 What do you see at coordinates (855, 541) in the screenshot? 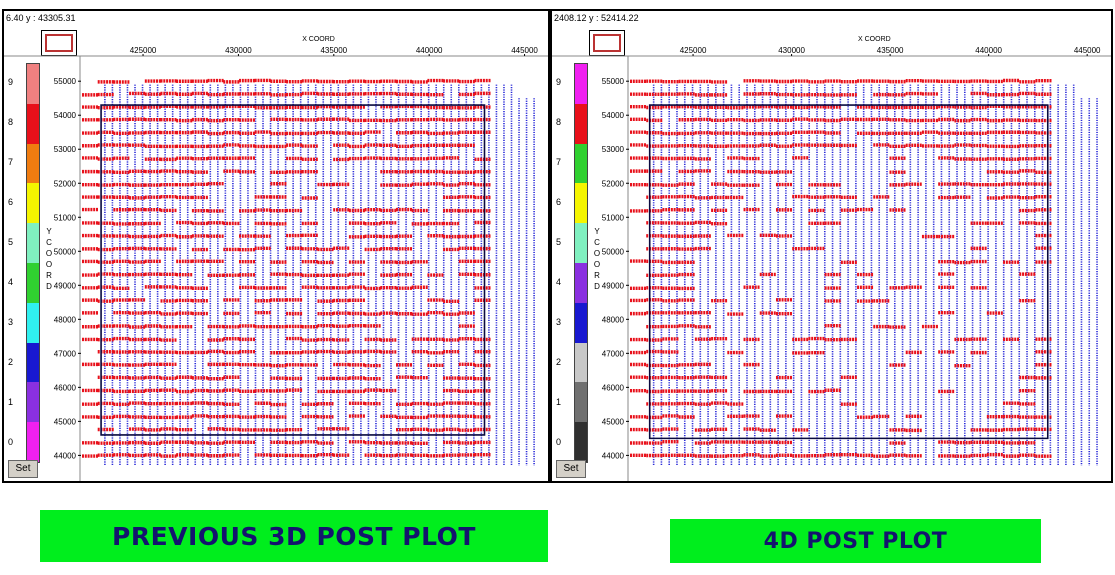
I see `caption-4d-post-plot: 4D POST PLOT` at bounding box center [855, 541].